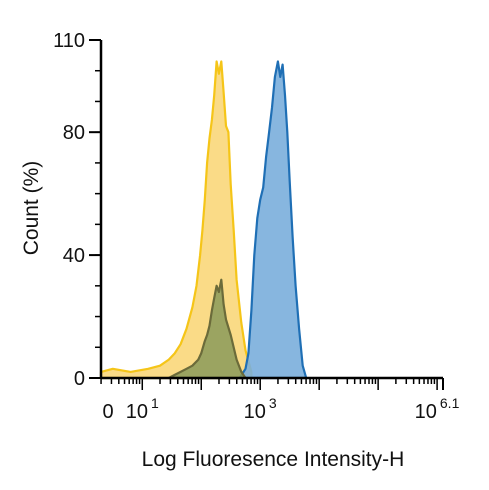 The image size is (489, 490). Describe the element at coordinates (31, 208) in the screenshot. I see `y-axis-label: Count (%)` at that location.